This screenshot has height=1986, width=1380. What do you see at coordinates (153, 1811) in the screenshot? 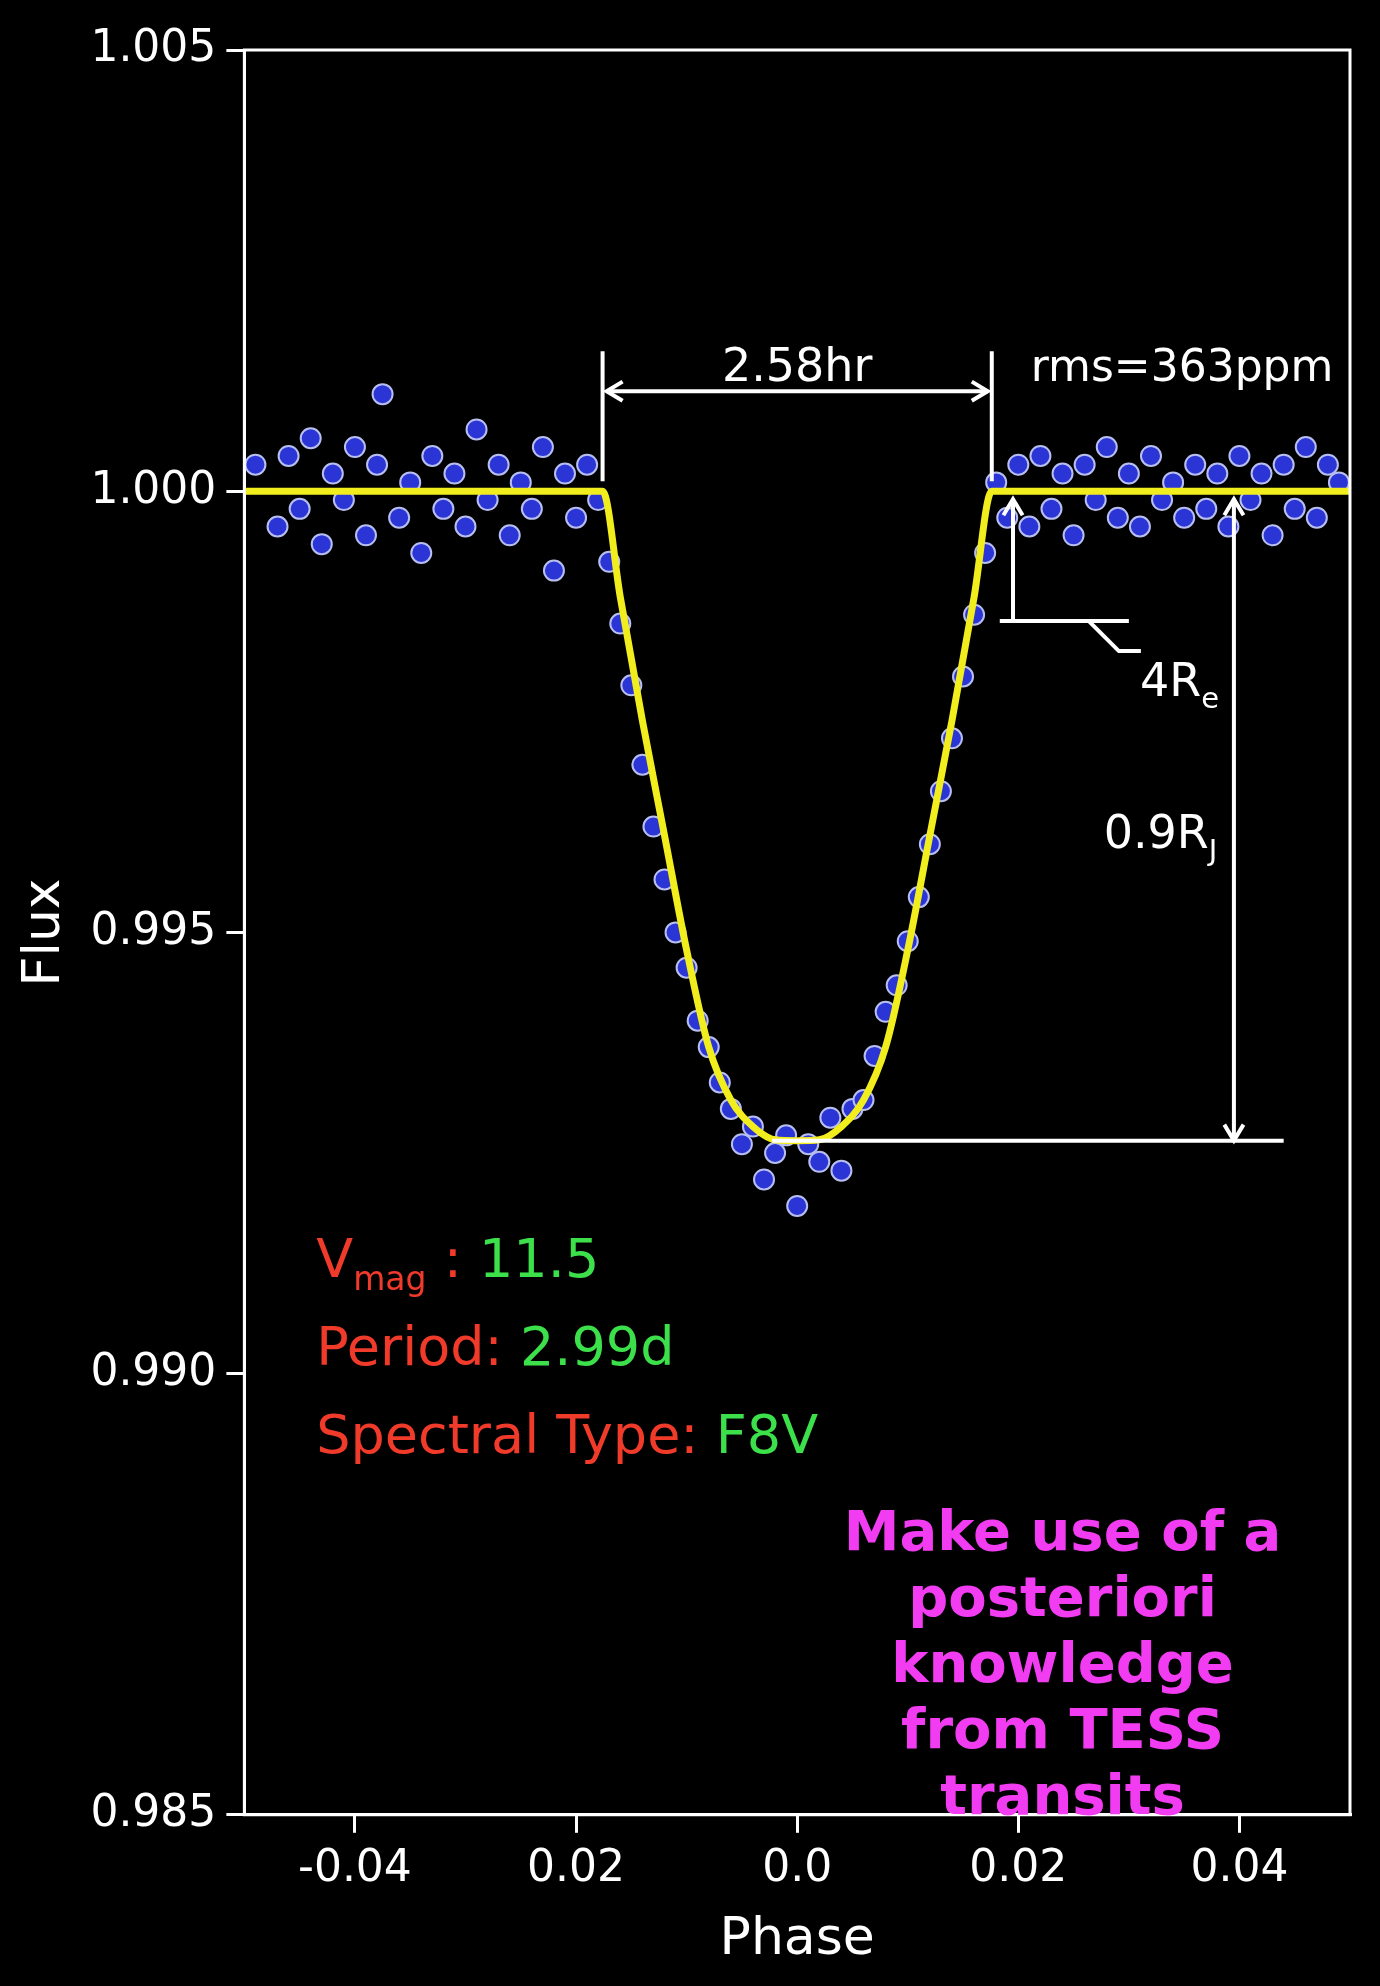
I see `y-tick-label: 0.985` at bounding box center [153, 1811].